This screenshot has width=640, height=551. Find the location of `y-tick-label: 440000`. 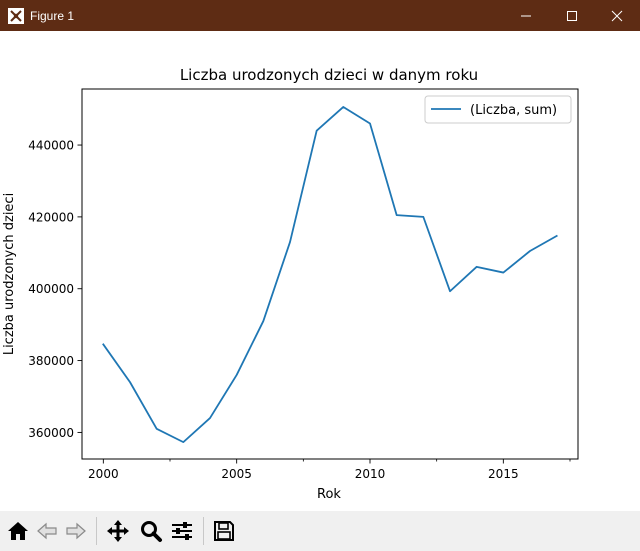

y-tick-label: 440000 is located at coordinates (51, 146).